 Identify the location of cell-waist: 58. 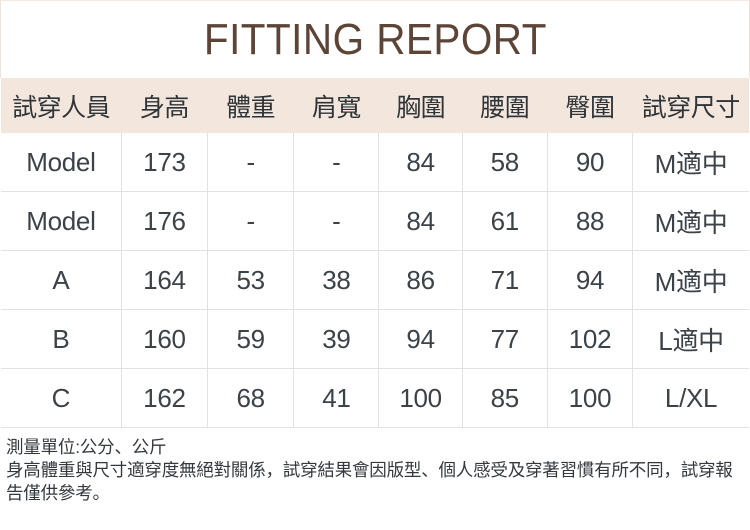
(505, 162).